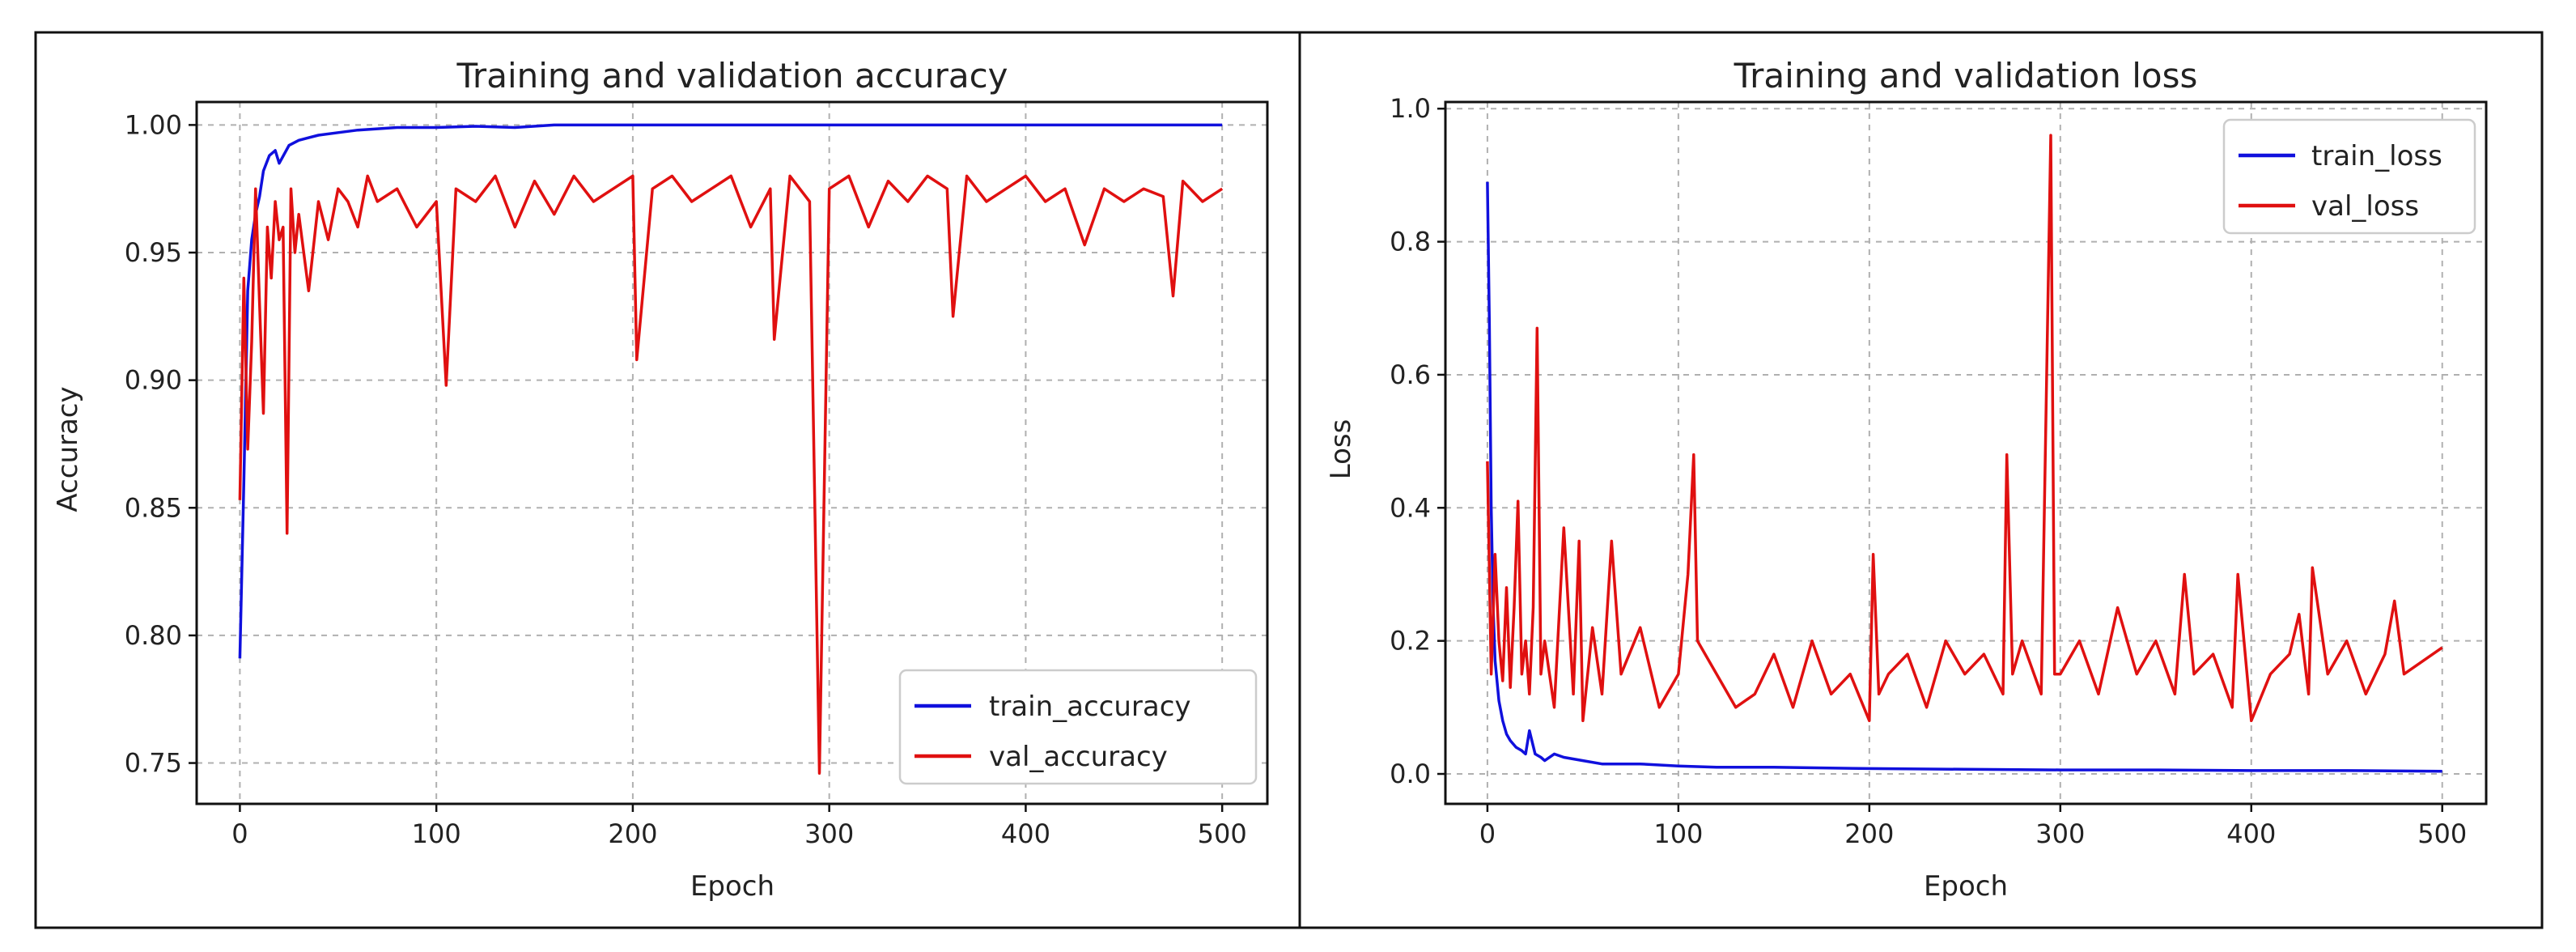  Describe the element at coordinates (1090, 707) in the screenshot. I see `legend-label-train-accuracy: train_accuracy` at that location.